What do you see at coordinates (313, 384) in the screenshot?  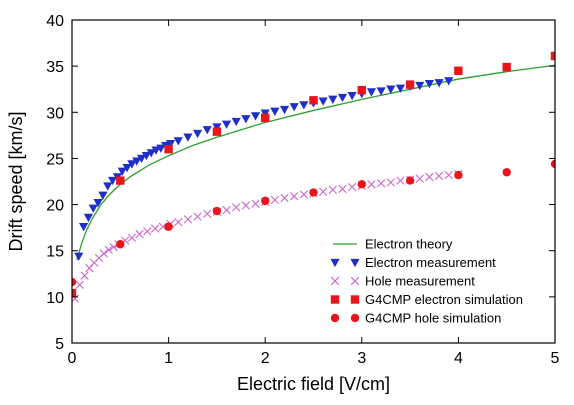 I see `x-axis-title: Electric field [V/cm]` at bounding box center [313, 384].